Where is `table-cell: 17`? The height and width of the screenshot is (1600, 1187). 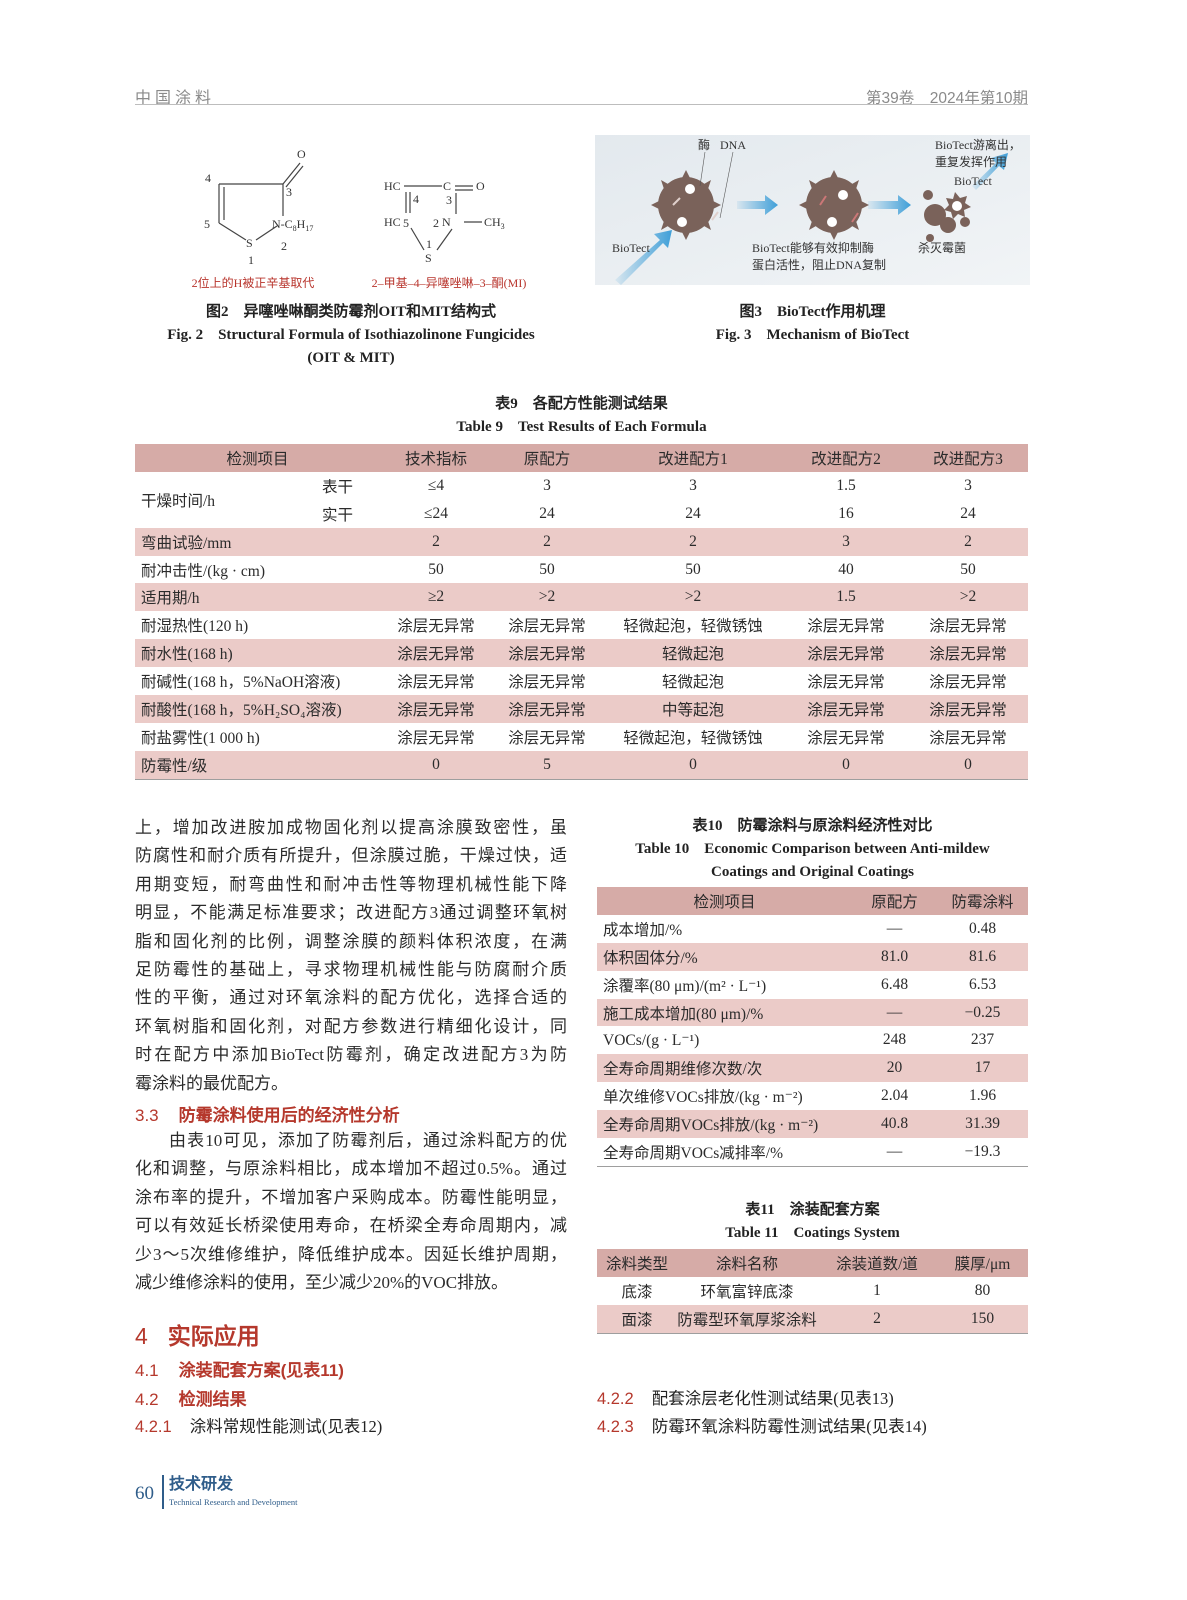 table-cell: 17 is located at coordinates (982, 1068).